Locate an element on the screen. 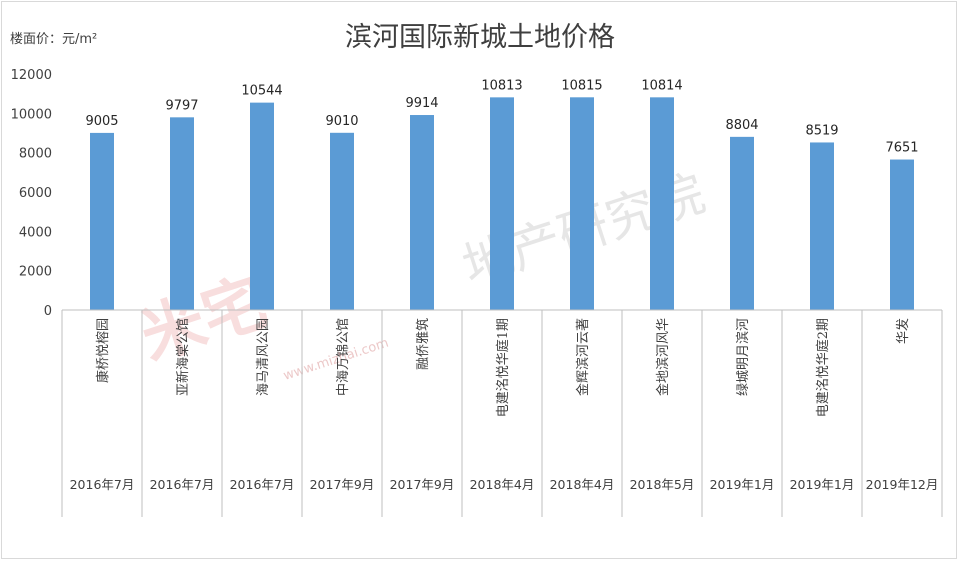  category-label: 金辉滨河云著 is located at coordinates (583, 357).